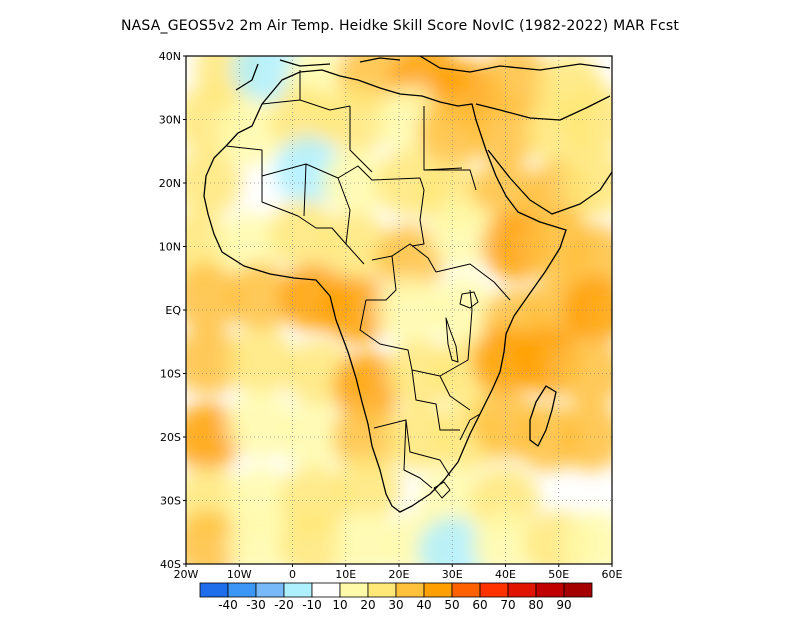  I want to click on lon-tick-label: 30E, so click(452, 574).